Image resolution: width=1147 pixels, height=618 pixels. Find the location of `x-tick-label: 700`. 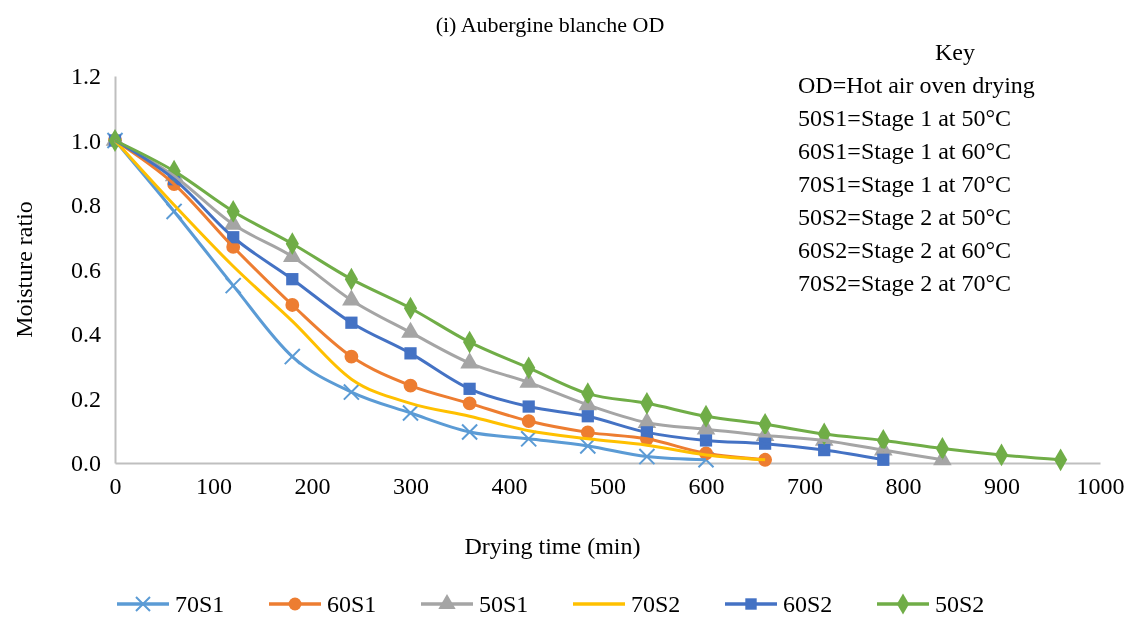

x-tick-label: 700 is located at coordinates (805, 486).